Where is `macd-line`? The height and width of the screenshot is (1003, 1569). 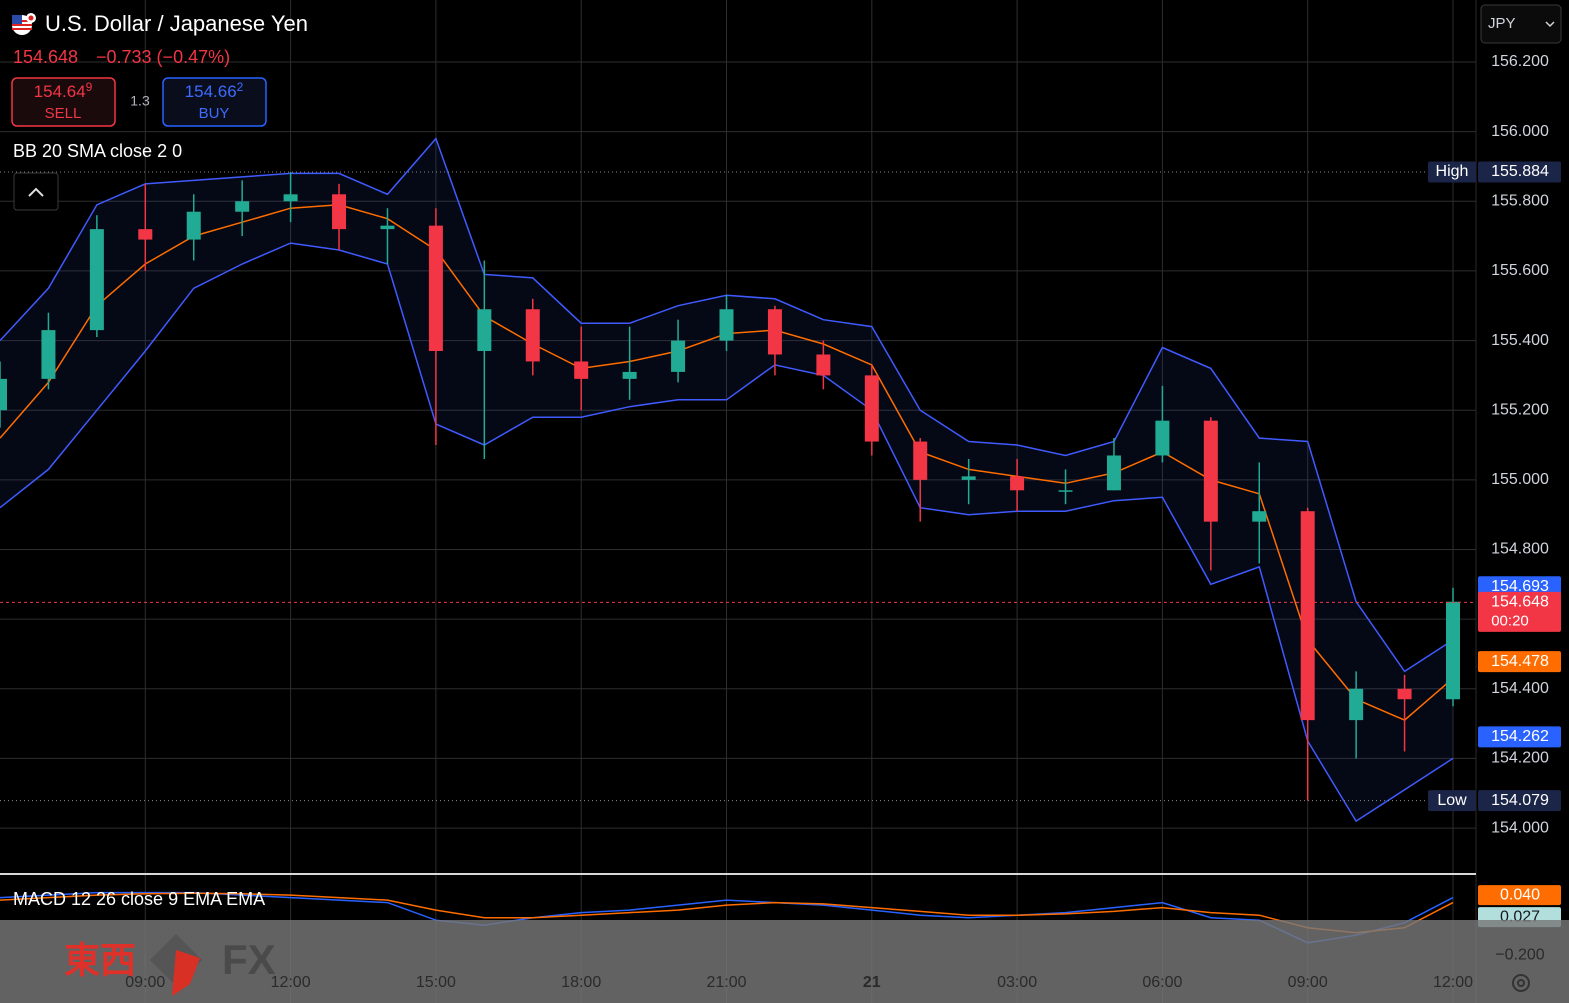
macd-line is located at coordinates (727, 917).